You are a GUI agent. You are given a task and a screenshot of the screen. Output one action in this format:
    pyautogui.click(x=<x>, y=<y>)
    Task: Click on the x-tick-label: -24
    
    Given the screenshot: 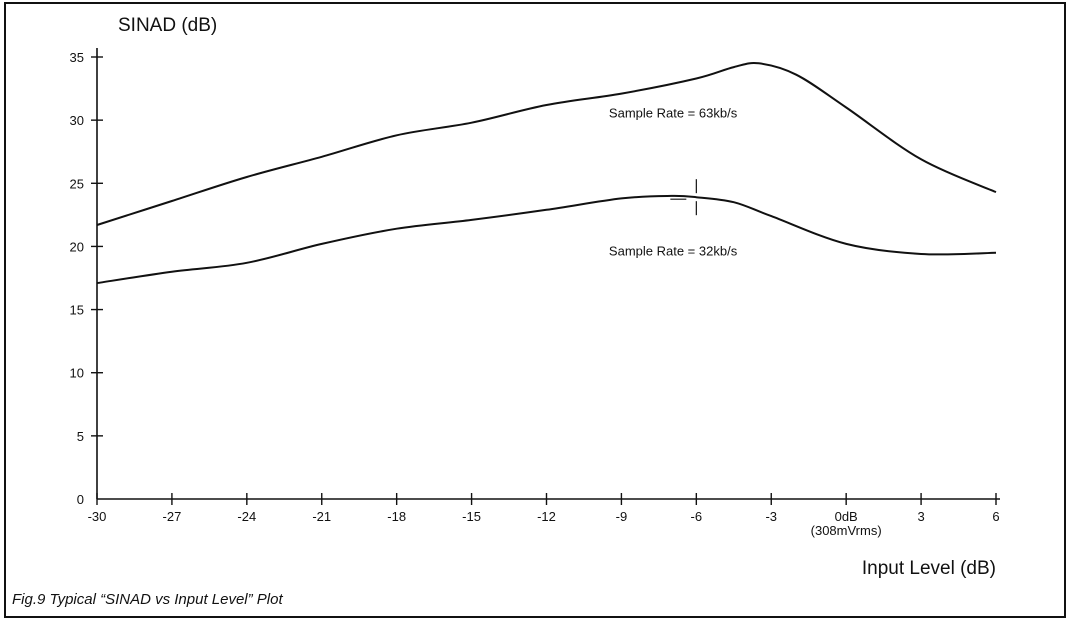 What is the action you would take?
    pyautogui.click(x=246, y=516)
    